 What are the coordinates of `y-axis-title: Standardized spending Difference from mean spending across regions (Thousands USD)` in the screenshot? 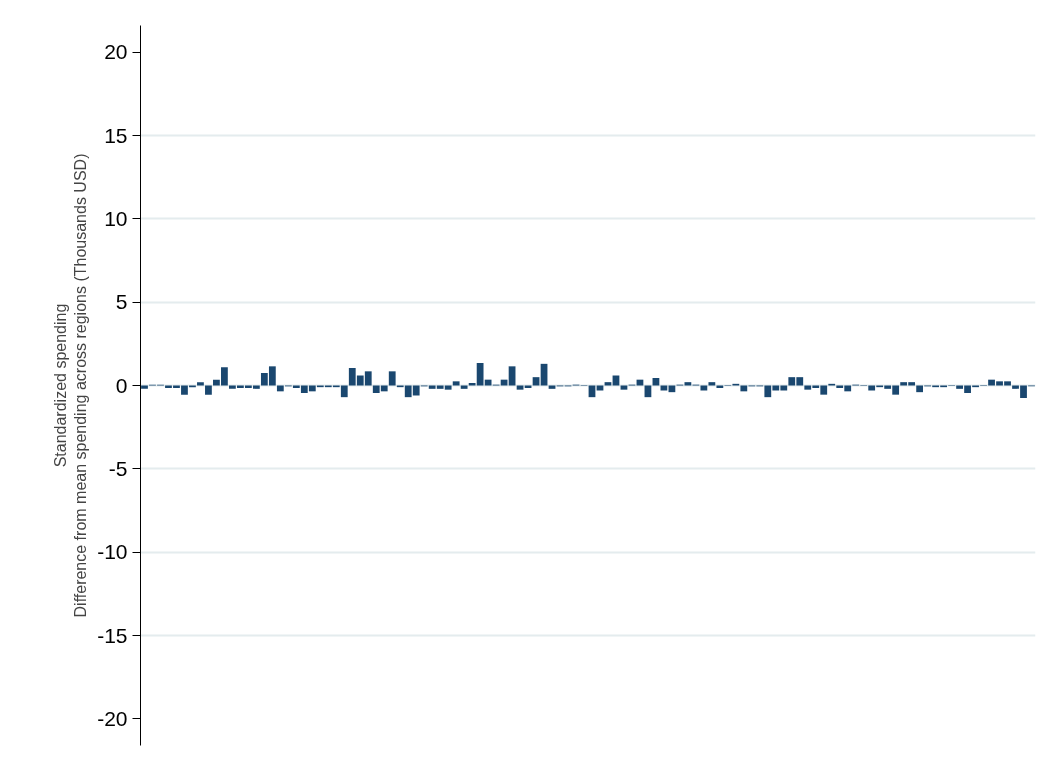 It's located at (70, 385).